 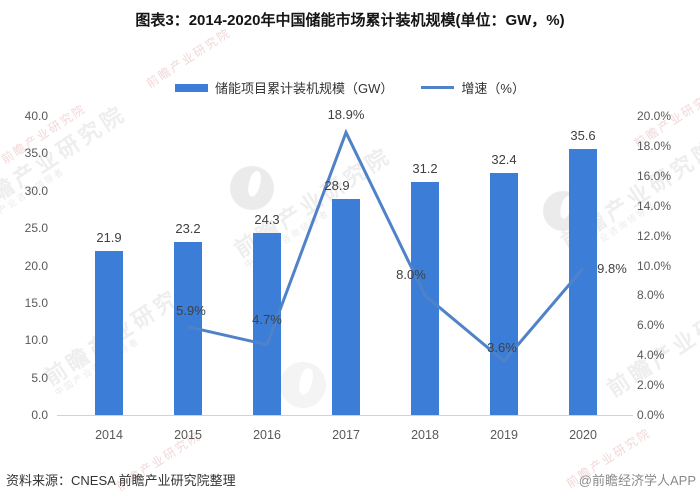 I want to click on y2-axis-tick-label: 4.0%, so click(x=651, y=355).